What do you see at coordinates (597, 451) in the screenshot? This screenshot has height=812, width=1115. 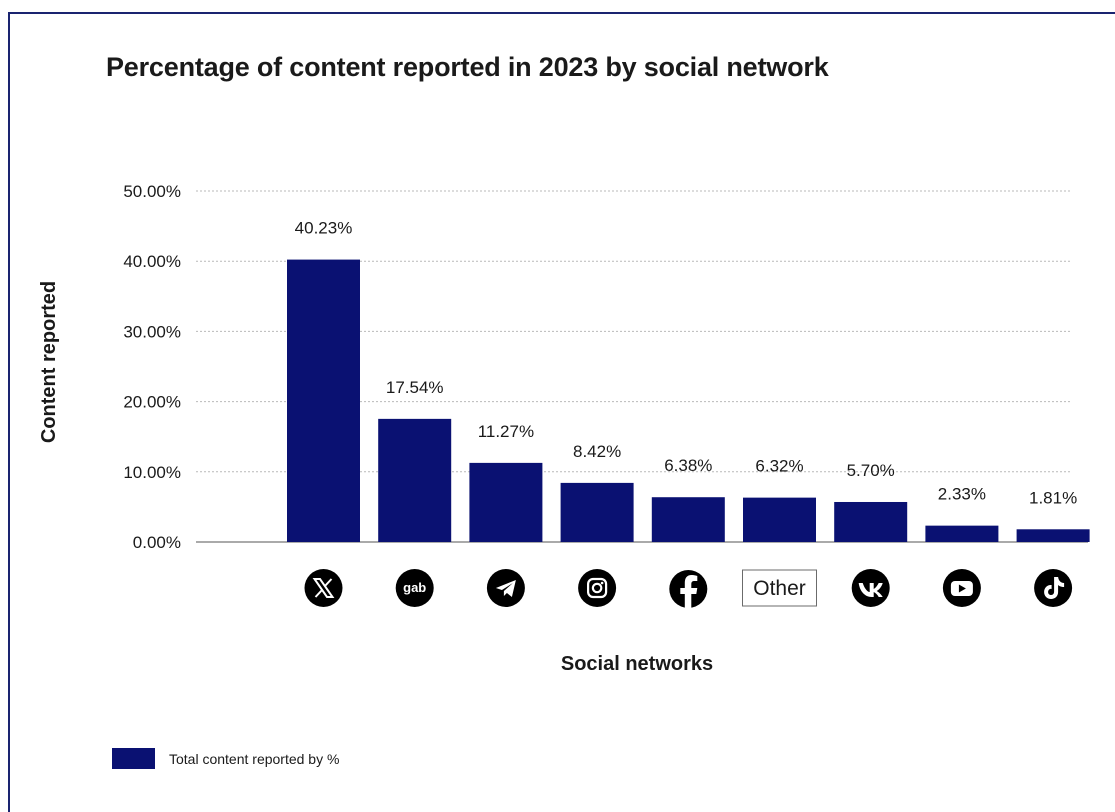 I see `data-label: 8.42%` at bounding box center [597, 451].